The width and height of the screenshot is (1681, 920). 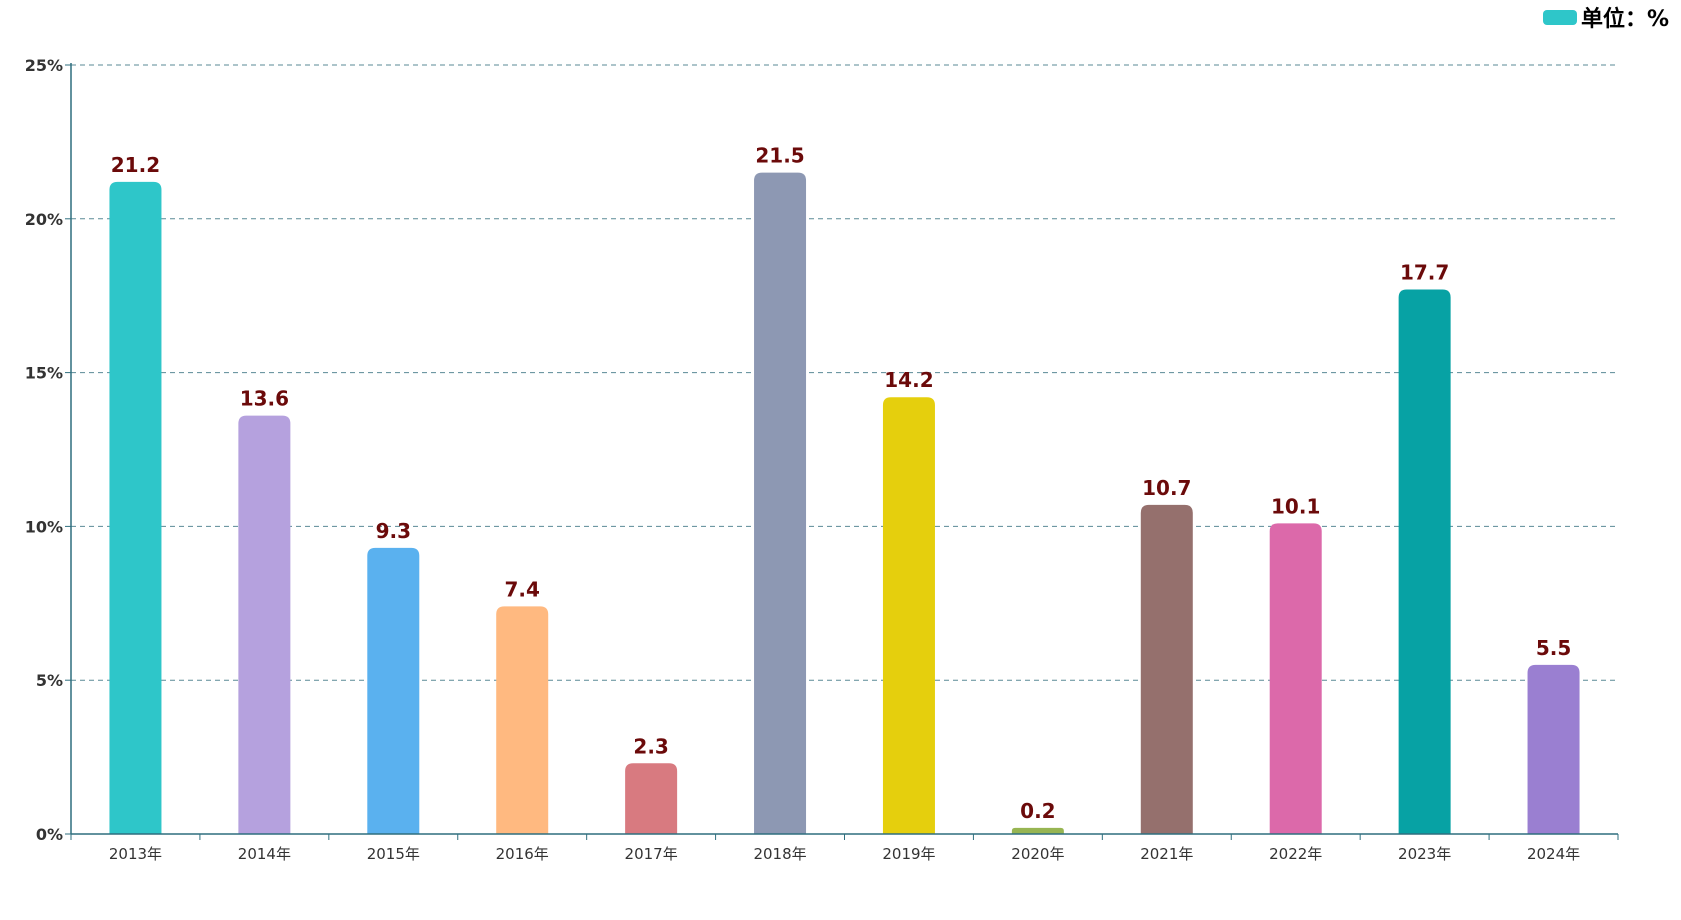 I want to click on y-tick-label: 0%, so click(x=49, y=834).